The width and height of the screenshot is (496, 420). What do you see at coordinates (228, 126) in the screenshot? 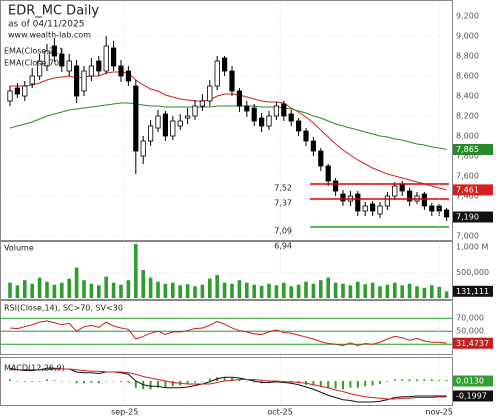
I see `ema-line` at bounding box center [228, 126].